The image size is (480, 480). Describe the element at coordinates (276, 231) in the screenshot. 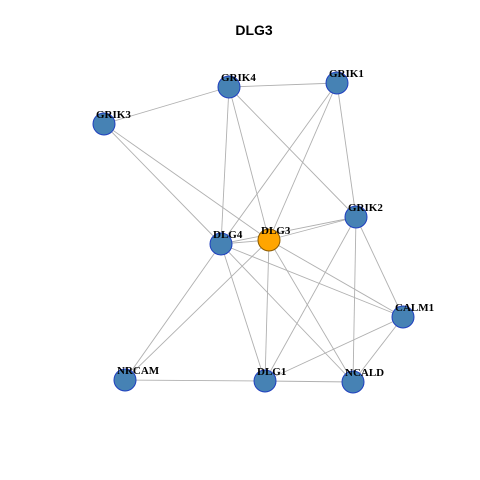

I see `node-label: DLG3` at that location.